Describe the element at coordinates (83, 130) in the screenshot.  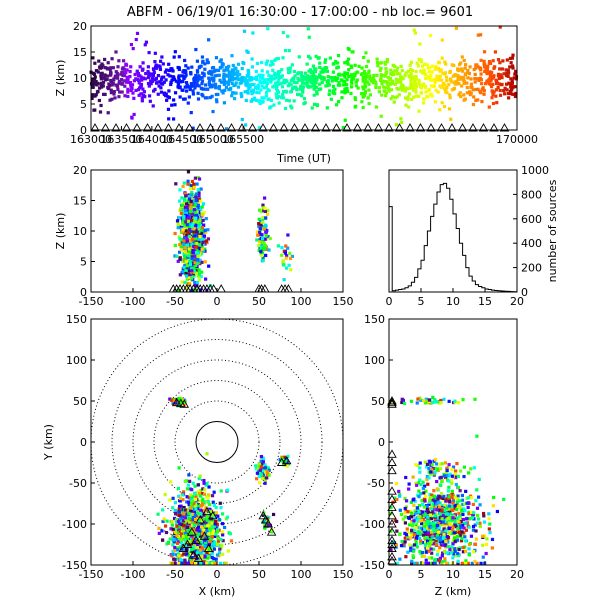
I see `y-tick-label: 0` at that location.